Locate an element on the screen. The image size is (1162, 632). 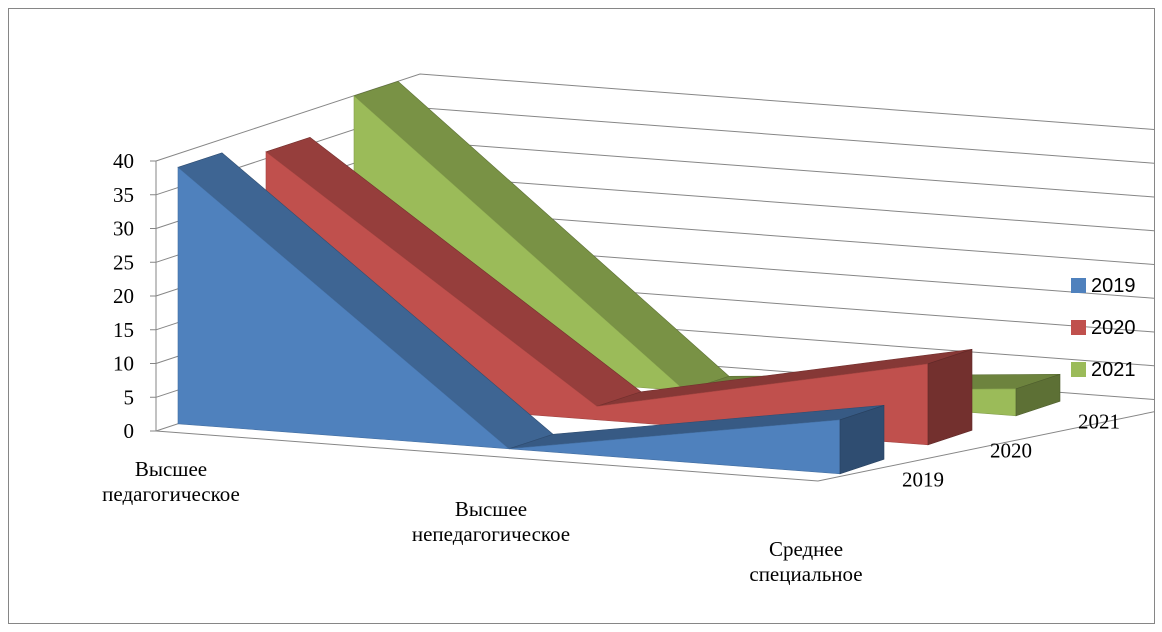
depth-label: 2019 is located at coordinates (923, 480).